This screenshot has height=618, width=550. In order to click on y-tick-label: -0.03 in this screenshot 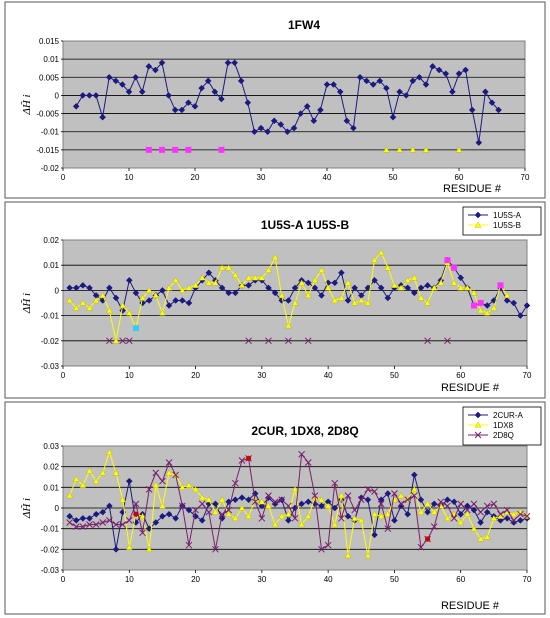, I will do `click(50, 570)`.